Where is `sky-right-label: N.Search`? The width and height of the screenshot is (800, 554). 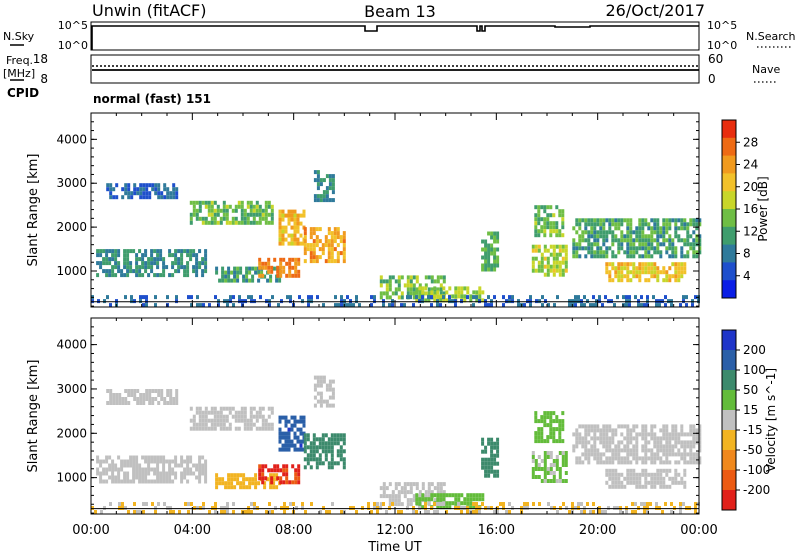
sky-right-label: N.Search is located at coordinates (771, 36).